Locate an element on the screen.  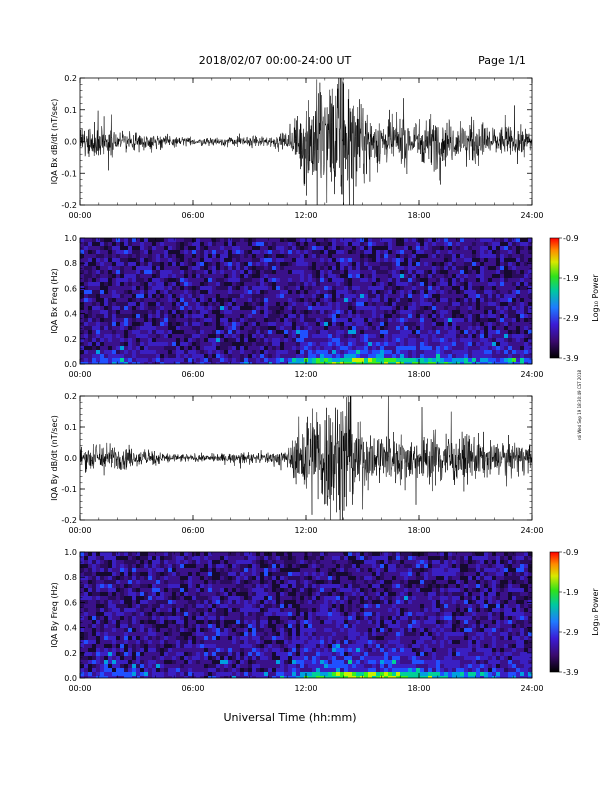
y-axis-label: IQA By dB/dt (nT/sec) is located at coordinates (54, 458).